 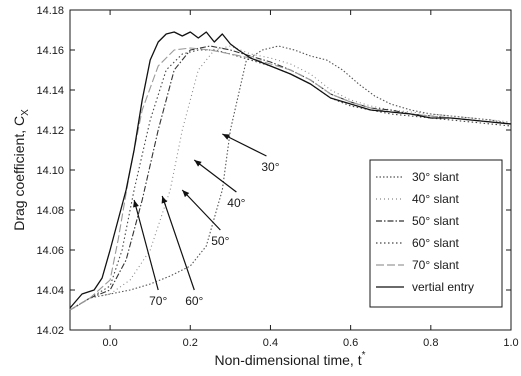 What do you see at coordinates (50, 91) in the screenshot?
I see `y-tick-label: 14.14` at bounding box center [50, 91].